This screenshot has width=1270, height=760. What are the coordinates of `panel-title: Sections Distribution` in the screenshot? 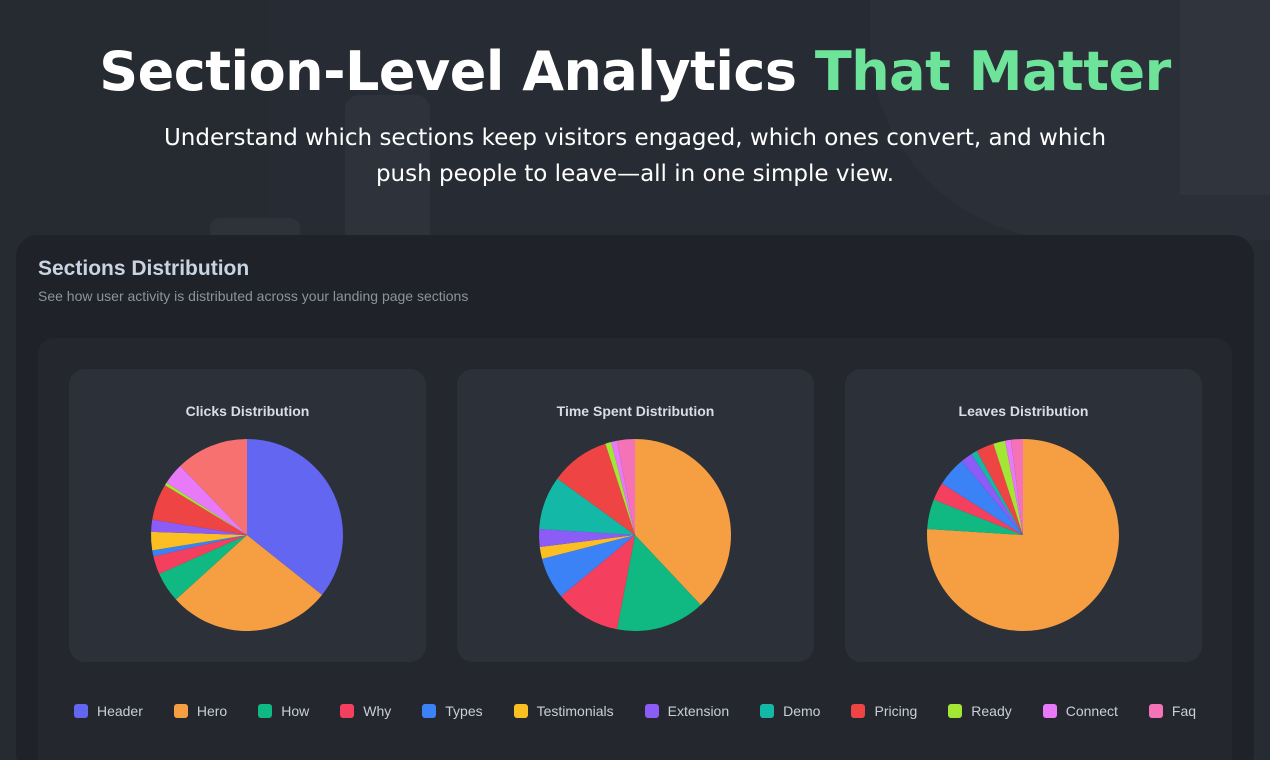 It's located at (144, 268).